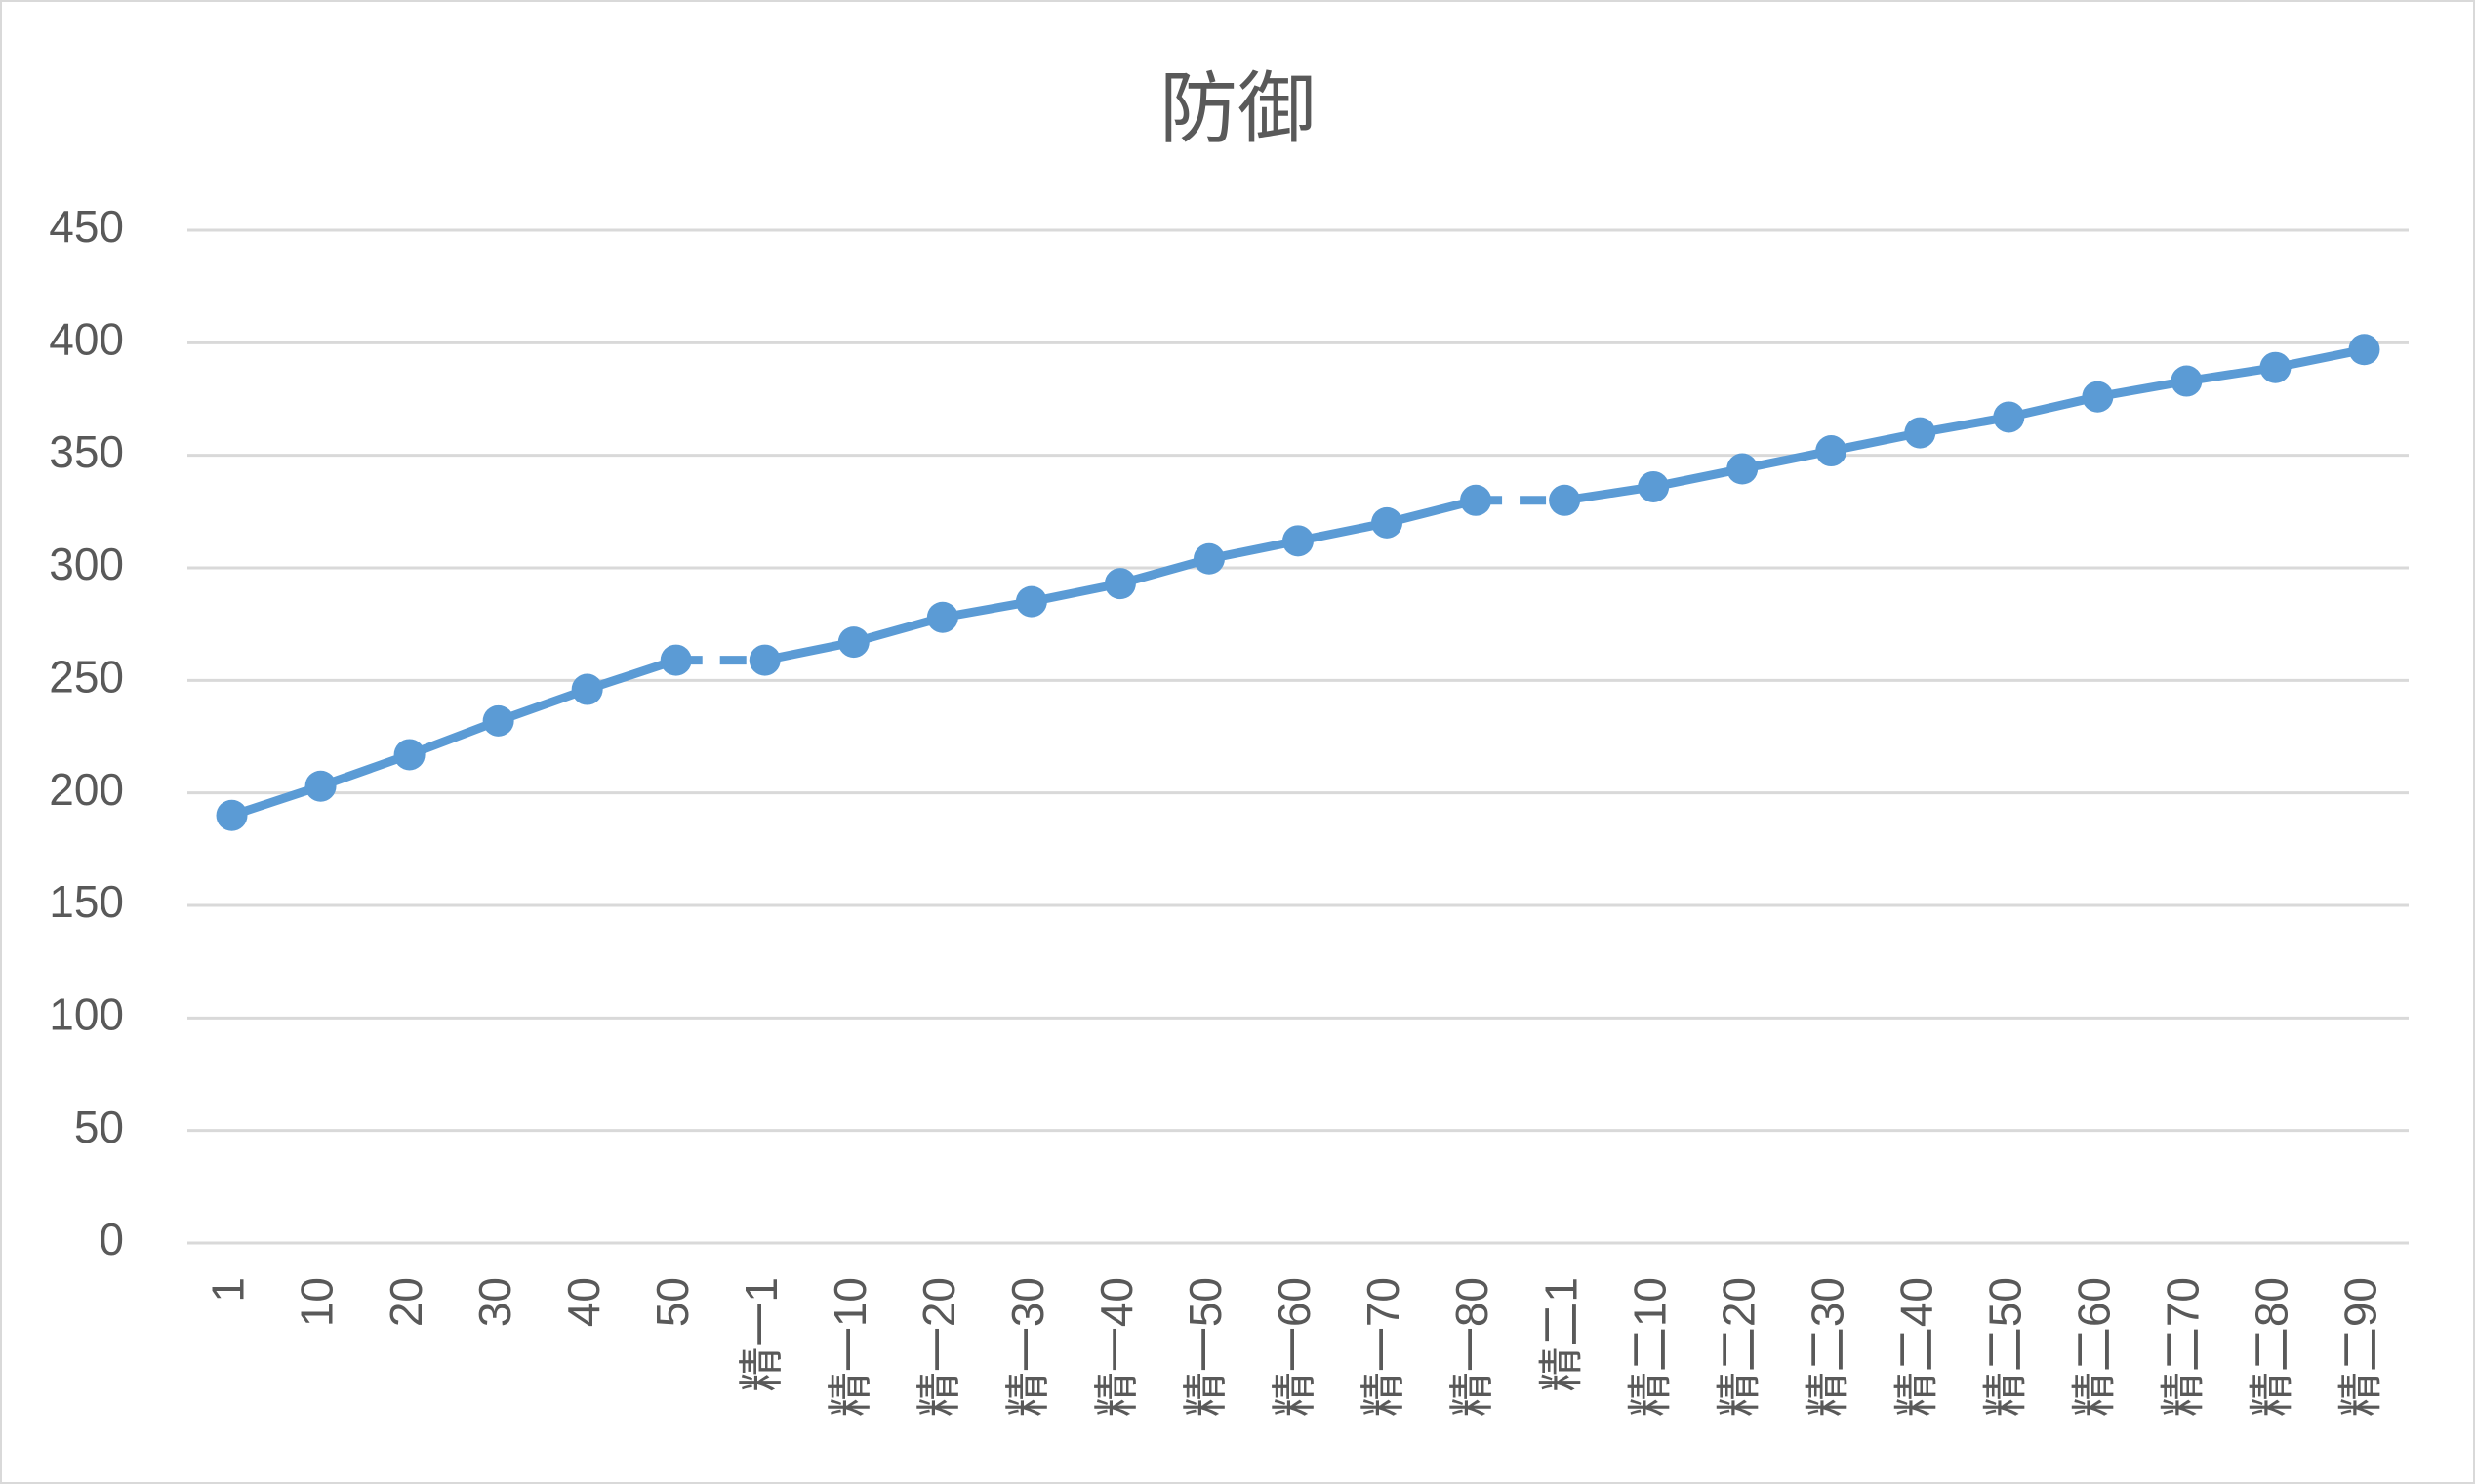  I want to click on y-tick-label: 400, so click(86, 338).